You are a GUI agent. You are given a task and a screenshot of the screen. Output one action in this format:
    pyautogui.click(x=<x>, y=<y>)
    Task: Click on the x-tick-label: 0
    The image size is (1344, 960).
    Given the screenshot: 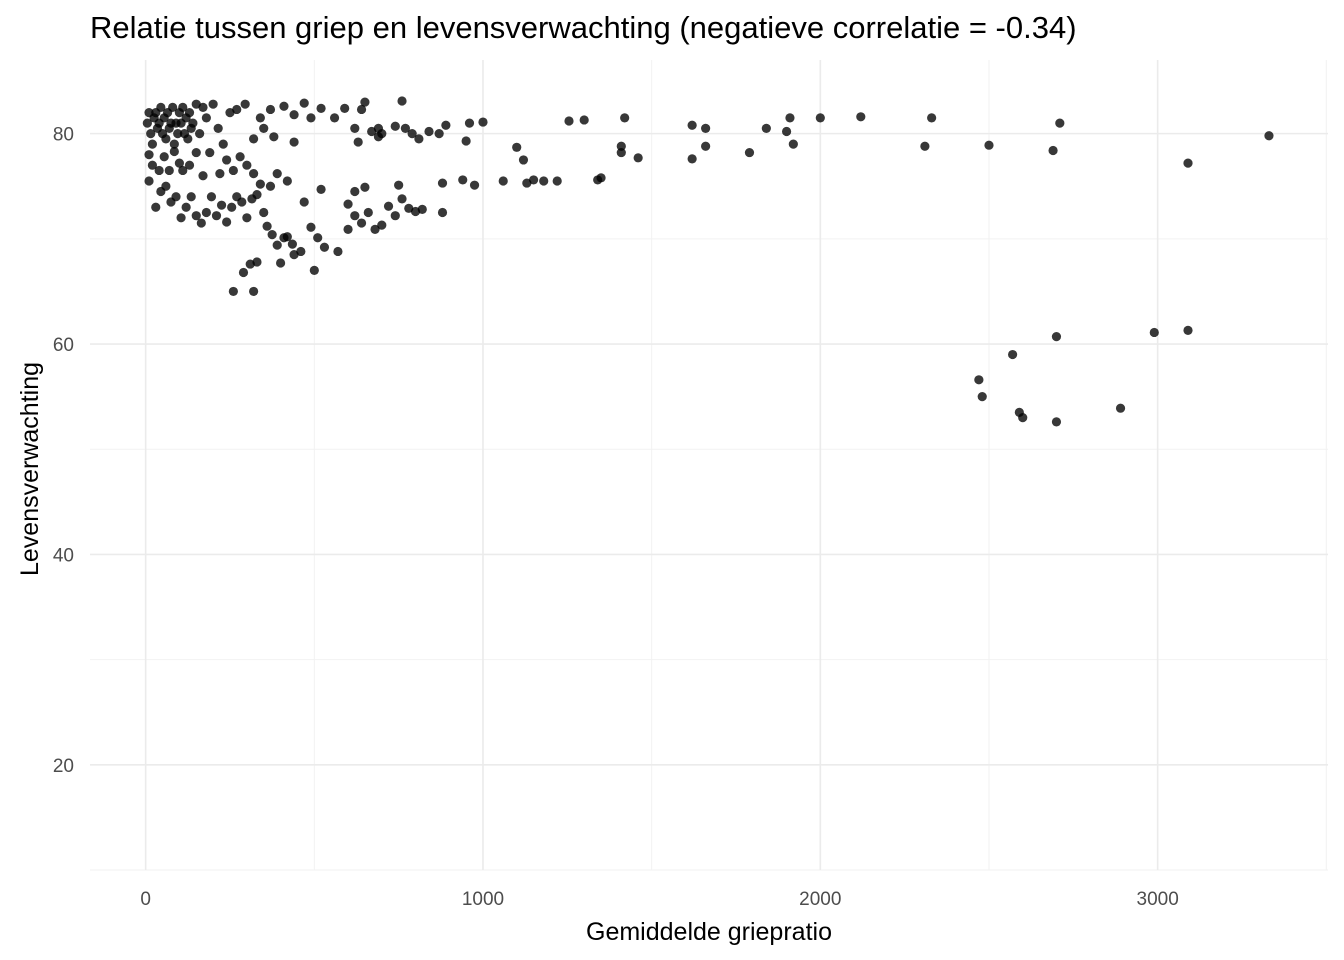 What is the action you would take?
    pyautogui.click(x=145, y=899)
    